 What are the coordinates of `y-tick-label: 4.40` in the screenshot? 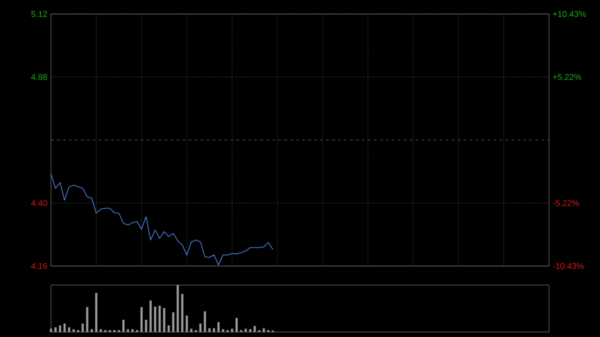 It's located at (39, 203).